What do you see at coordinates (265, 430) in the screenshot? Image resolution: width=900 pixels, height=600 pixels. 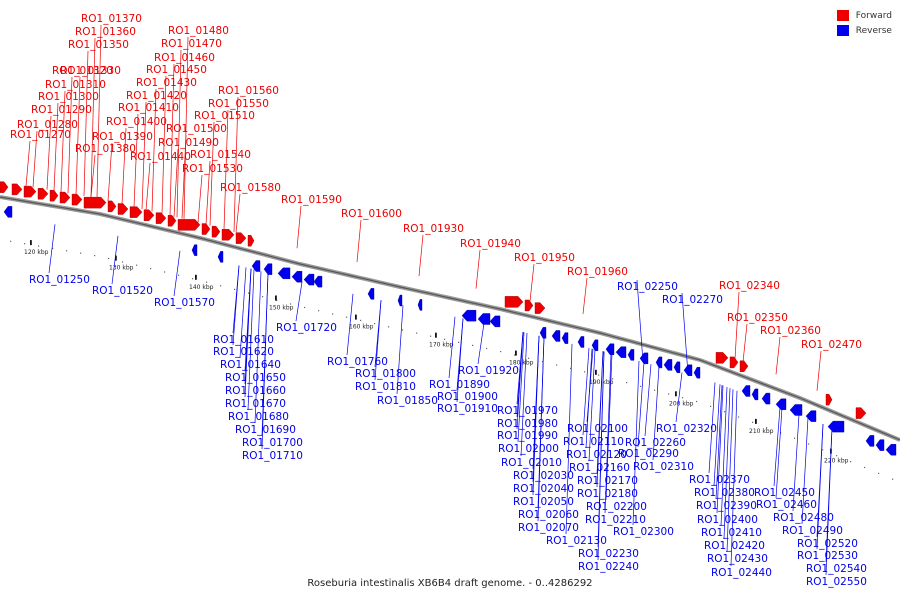 I see `reverse-gene-label: RO1_01690` at bounding box center [265, 430].